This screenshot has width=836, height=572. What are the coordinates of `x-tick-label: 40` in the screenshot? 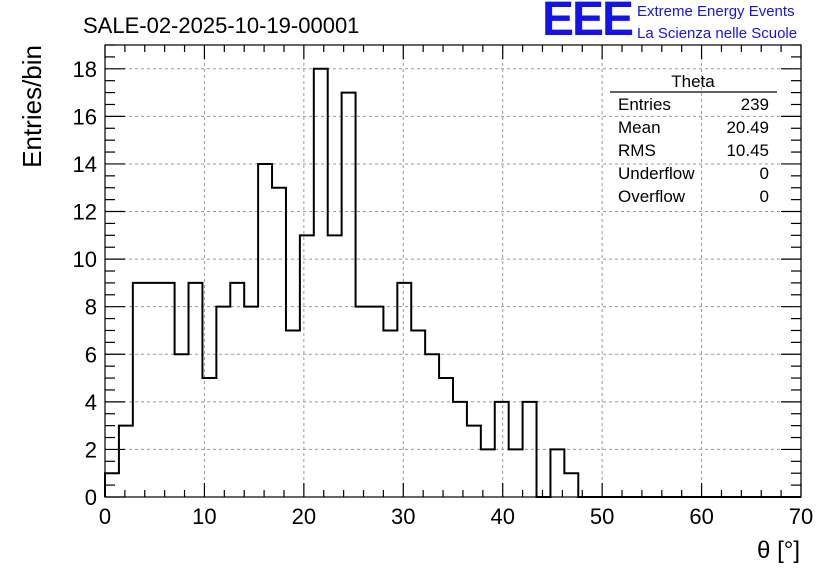 It's located at (502, 516).